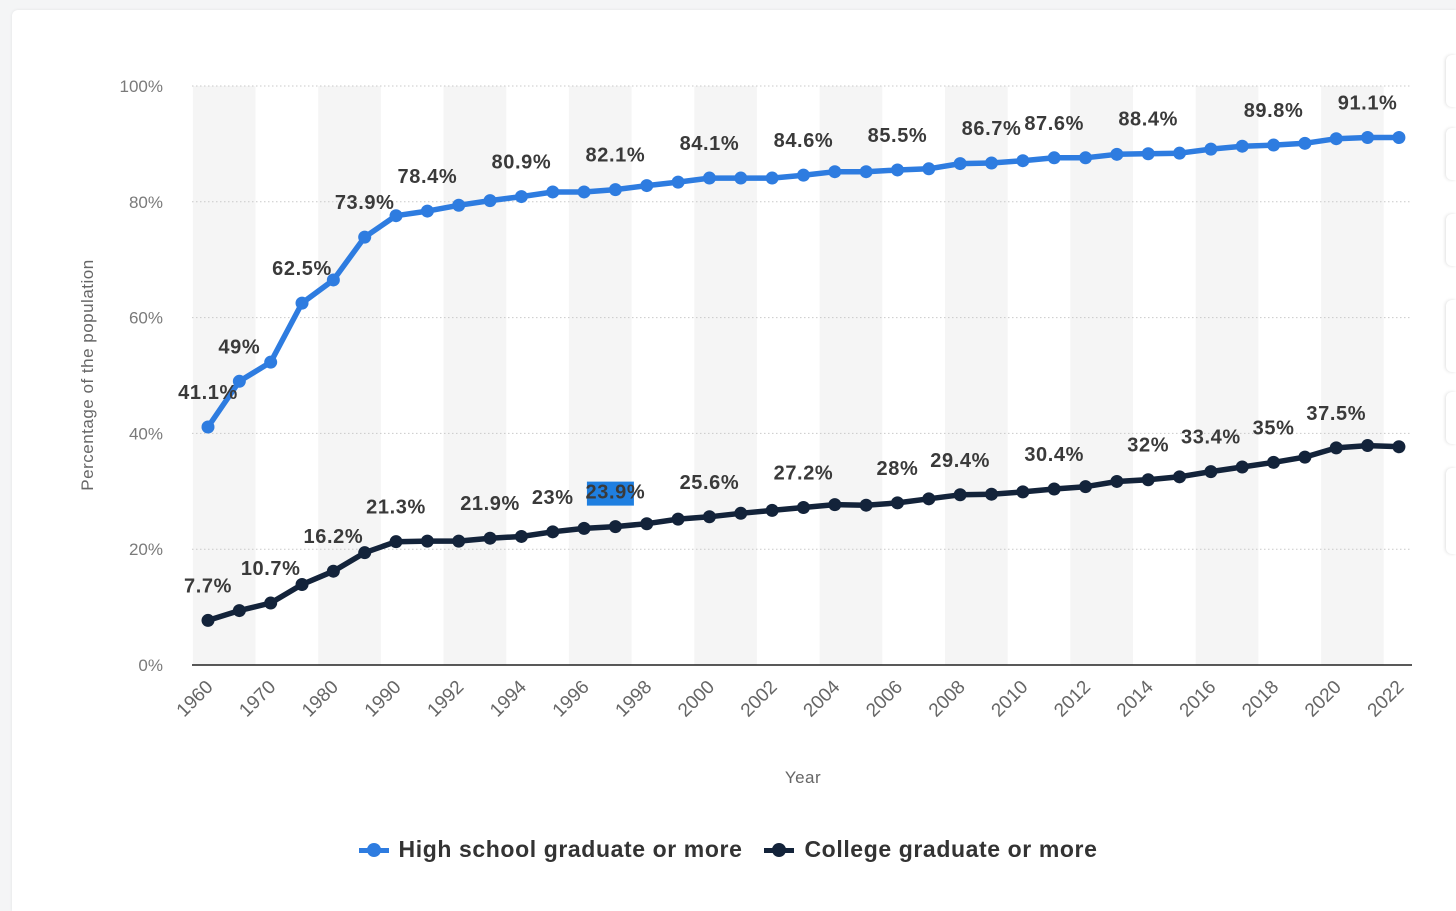 The width and height of the screenshot is (1456, 911). What do you see at coordinates (1368, 104) in the screenshot?
I see `data-label-high-school: 91.1%` at bounding box center [1368, 104].